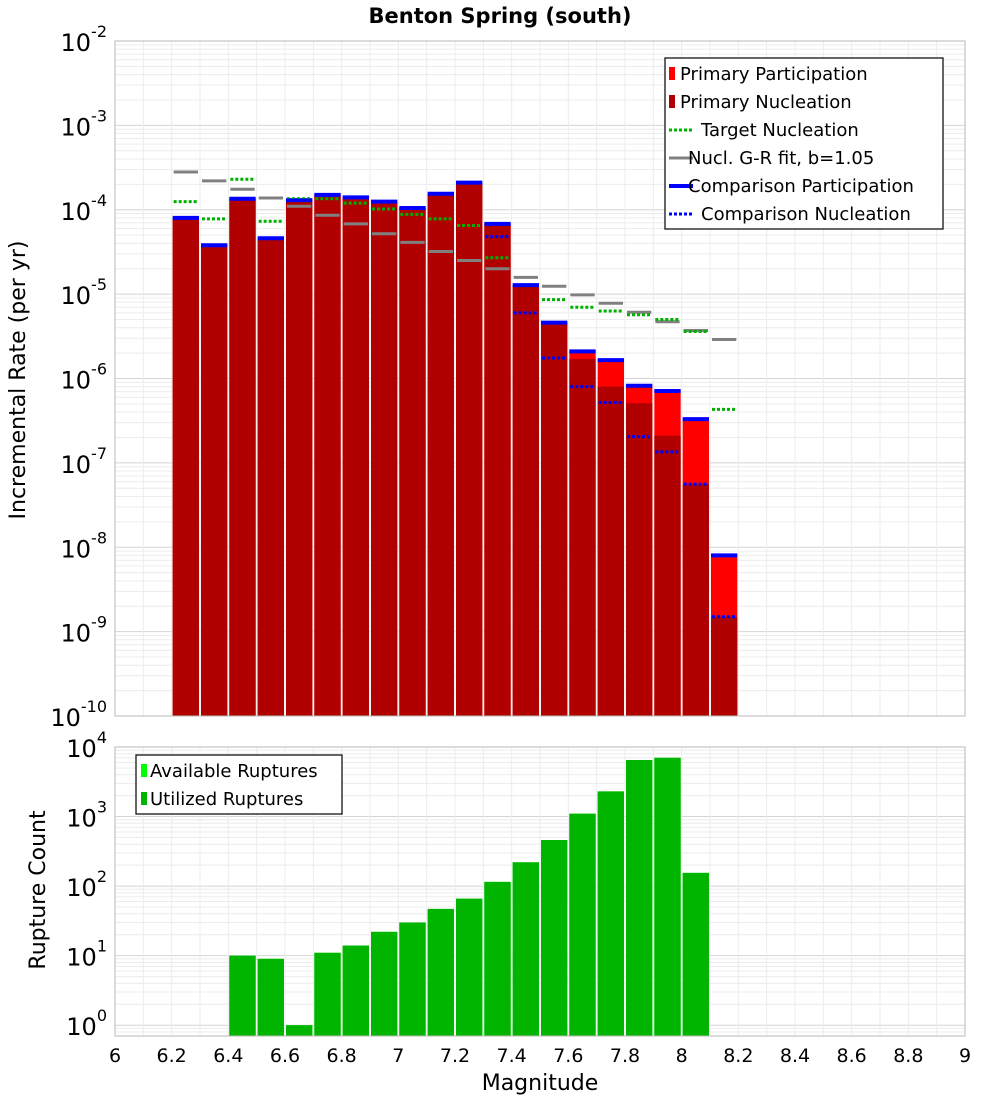  I want to click on x-tick-label: 8.4, so click(795, 1056).